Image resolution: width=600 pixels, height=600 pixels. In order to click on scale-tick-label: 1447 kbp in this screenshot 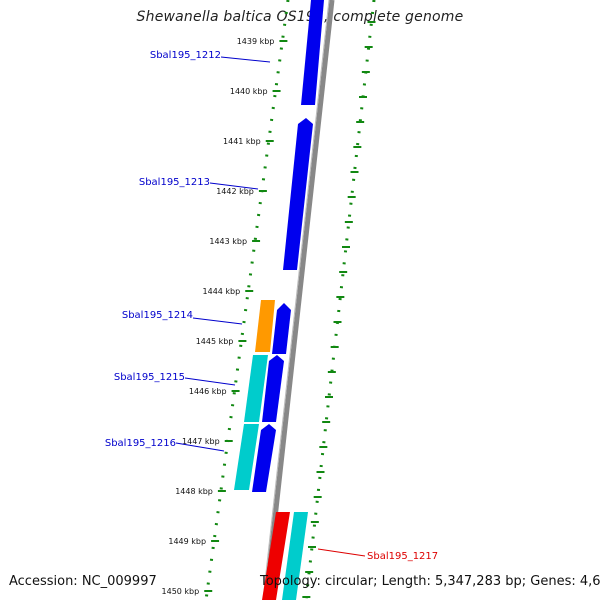, I will do `click(201, 441)`.